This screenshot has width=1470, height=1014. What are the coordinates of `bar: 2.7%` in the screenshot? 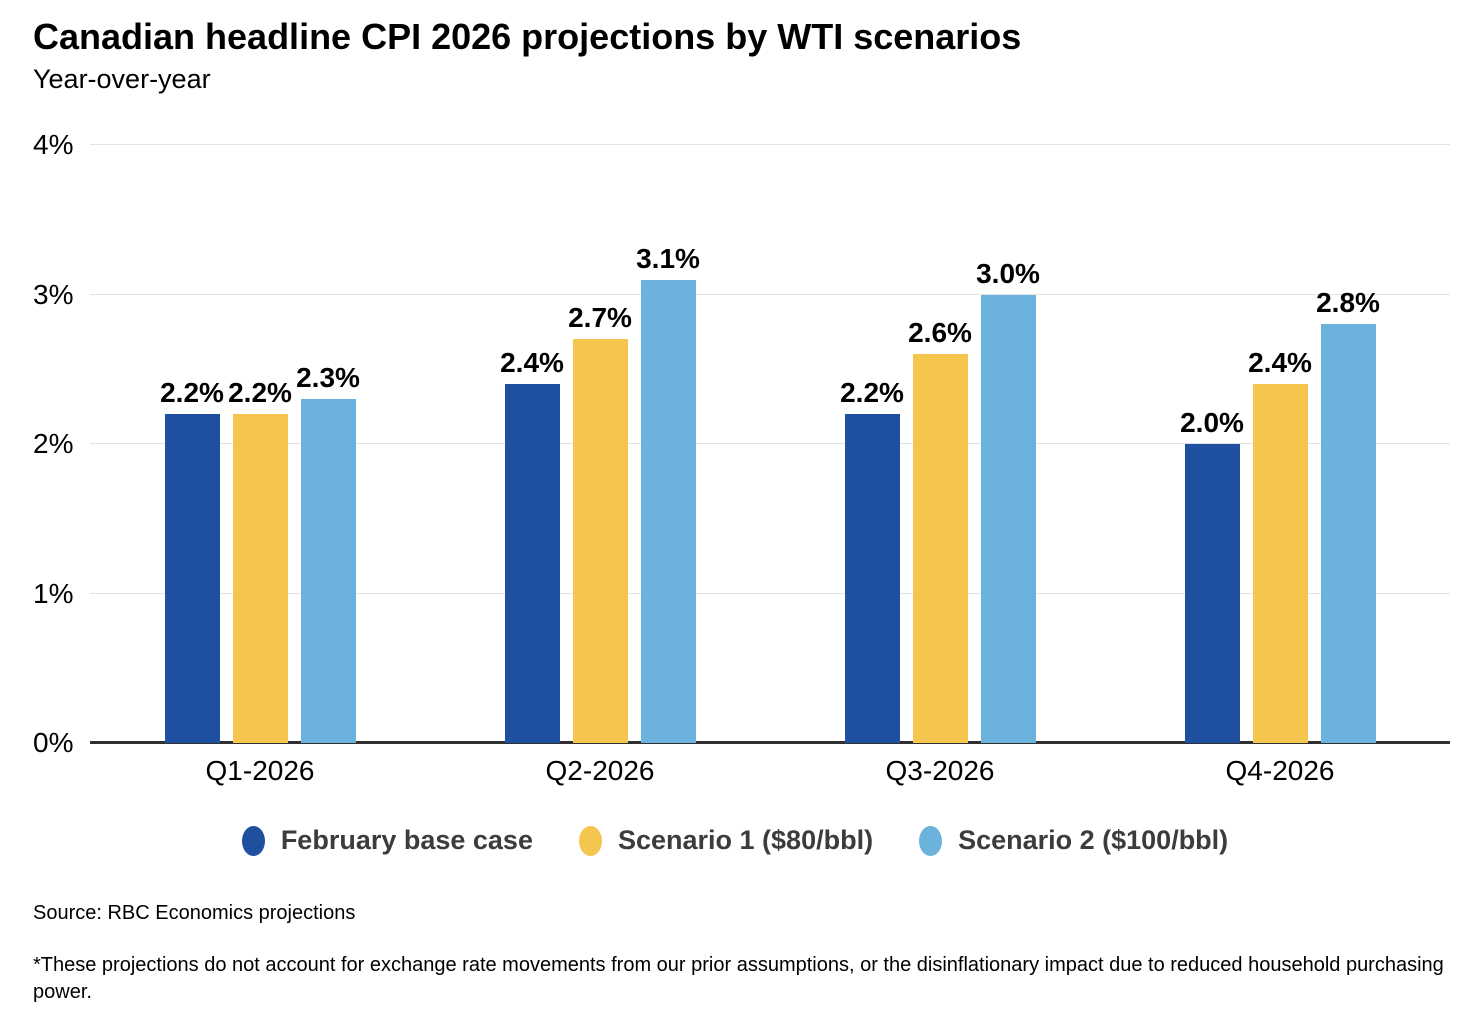 It's located at (600, 522).